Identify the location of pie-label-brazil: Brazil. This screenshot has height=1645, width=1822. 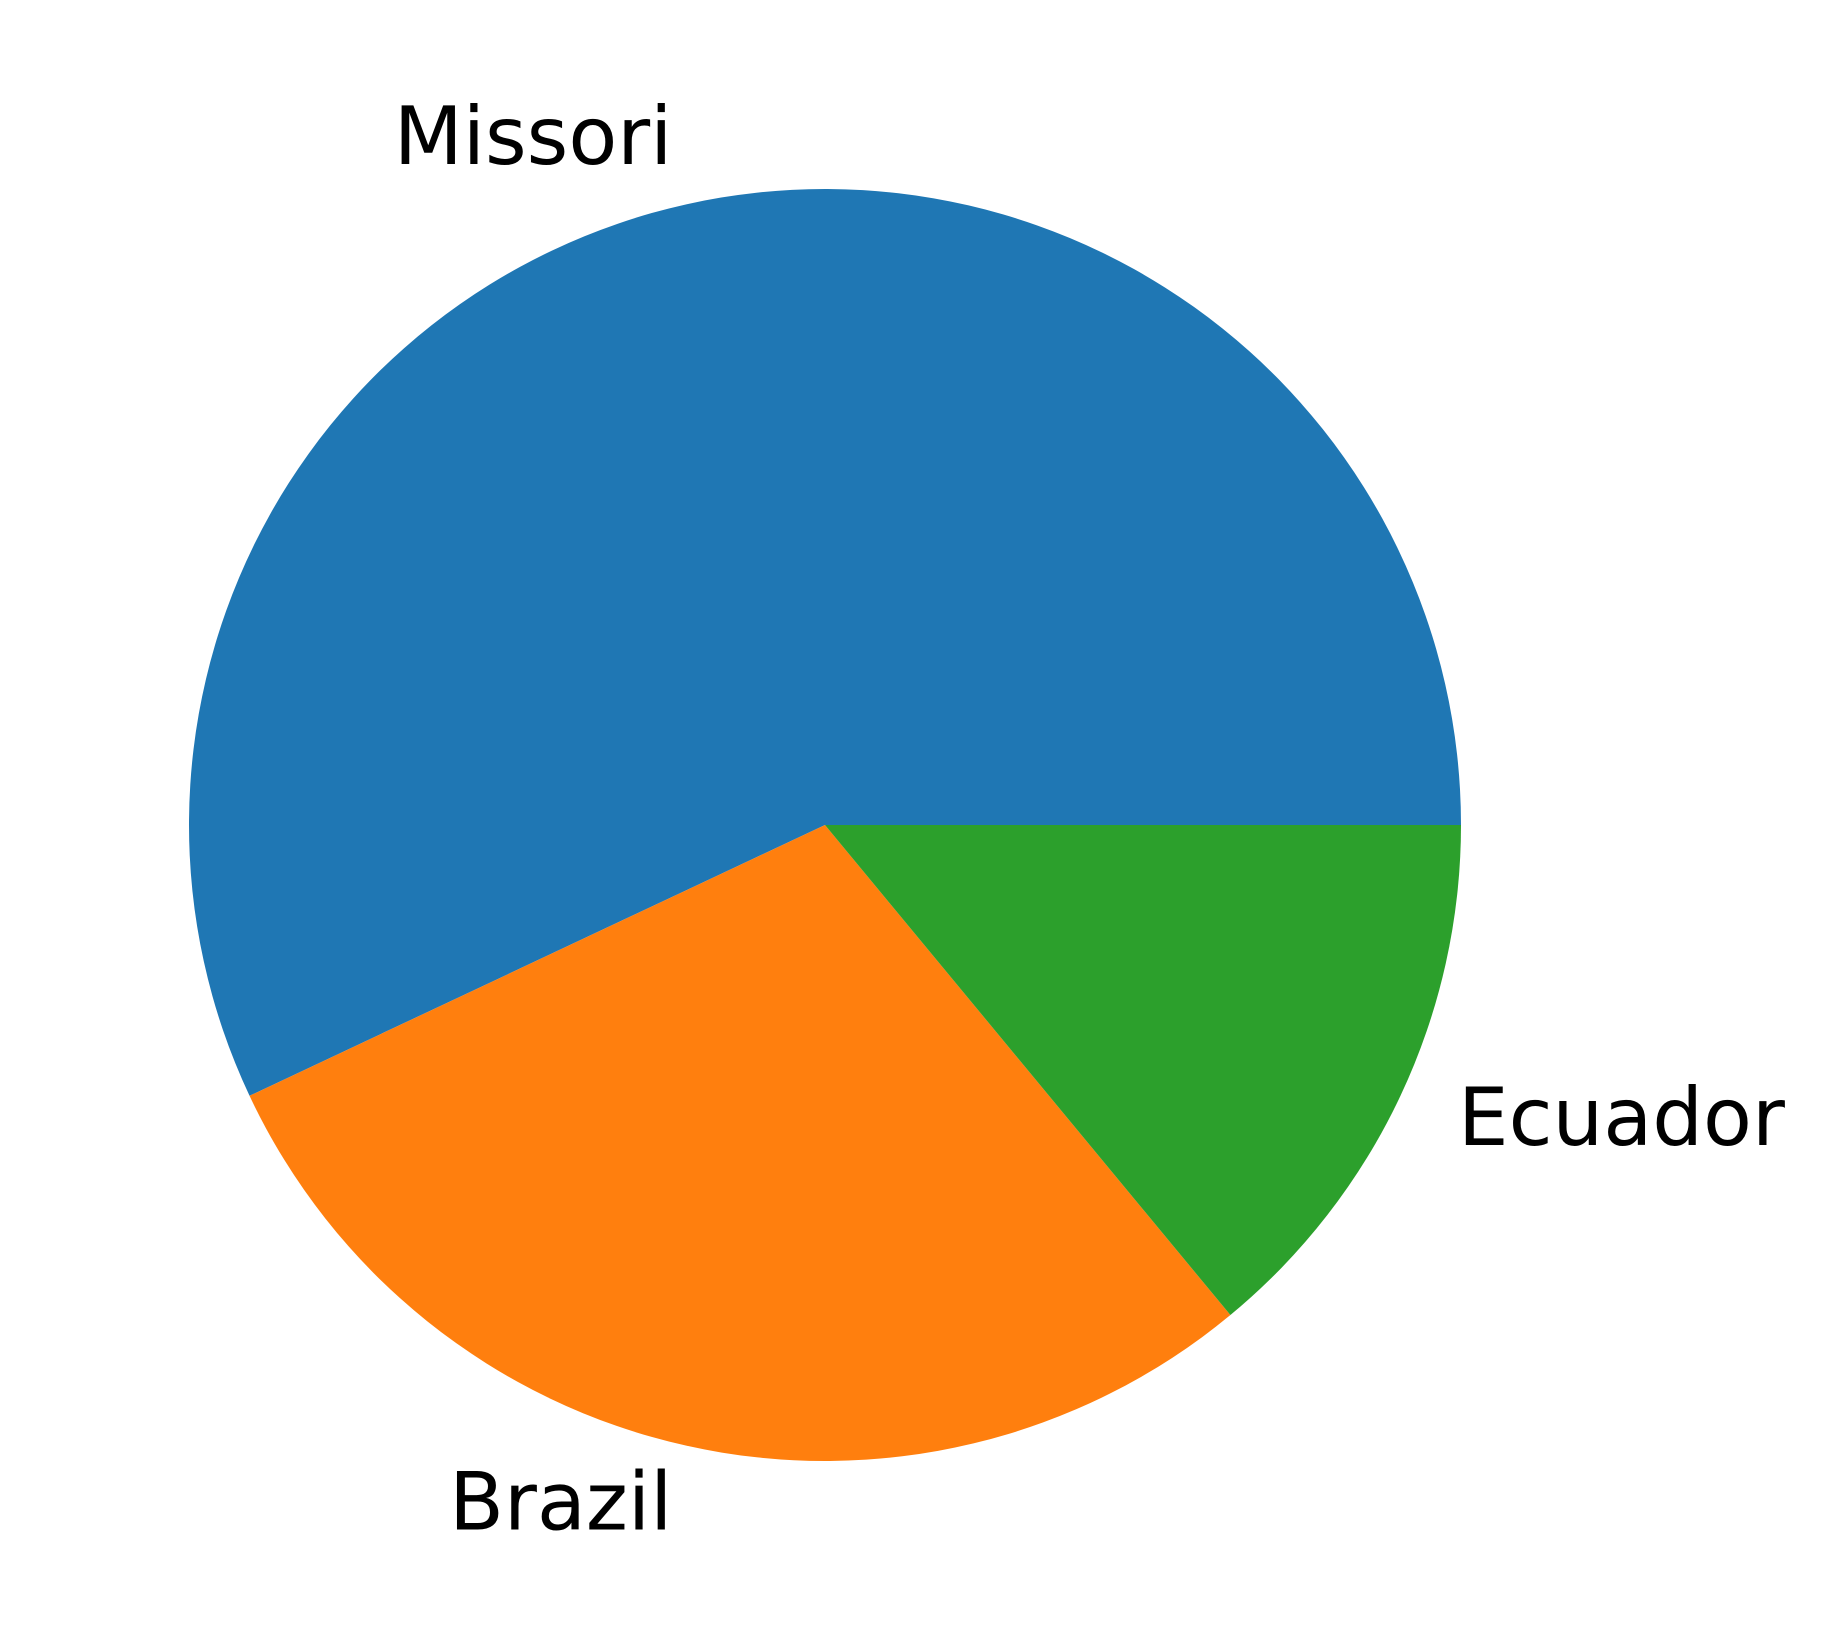
(560, 1502).